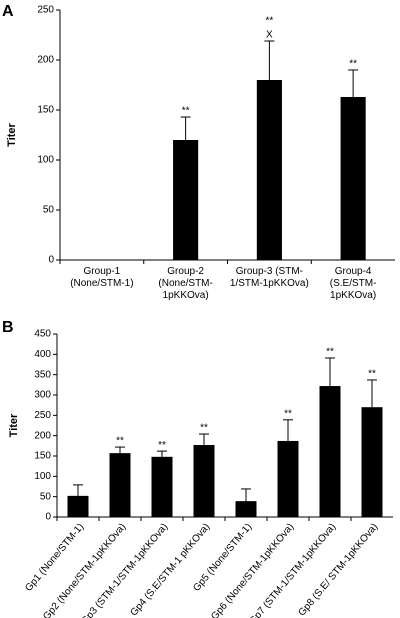 The width and height of the screenshot is (400, 618). I want to click on panel-label: A, so click(8, 11).